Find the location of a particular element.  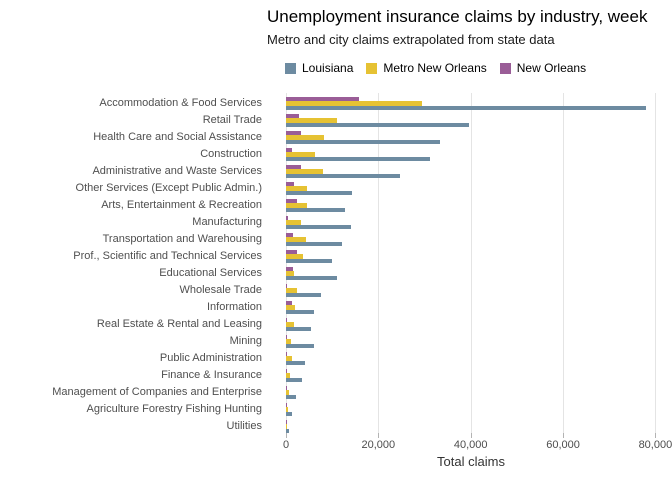

axis-tick-label: 40,000 is located at coordinates (470, 445).